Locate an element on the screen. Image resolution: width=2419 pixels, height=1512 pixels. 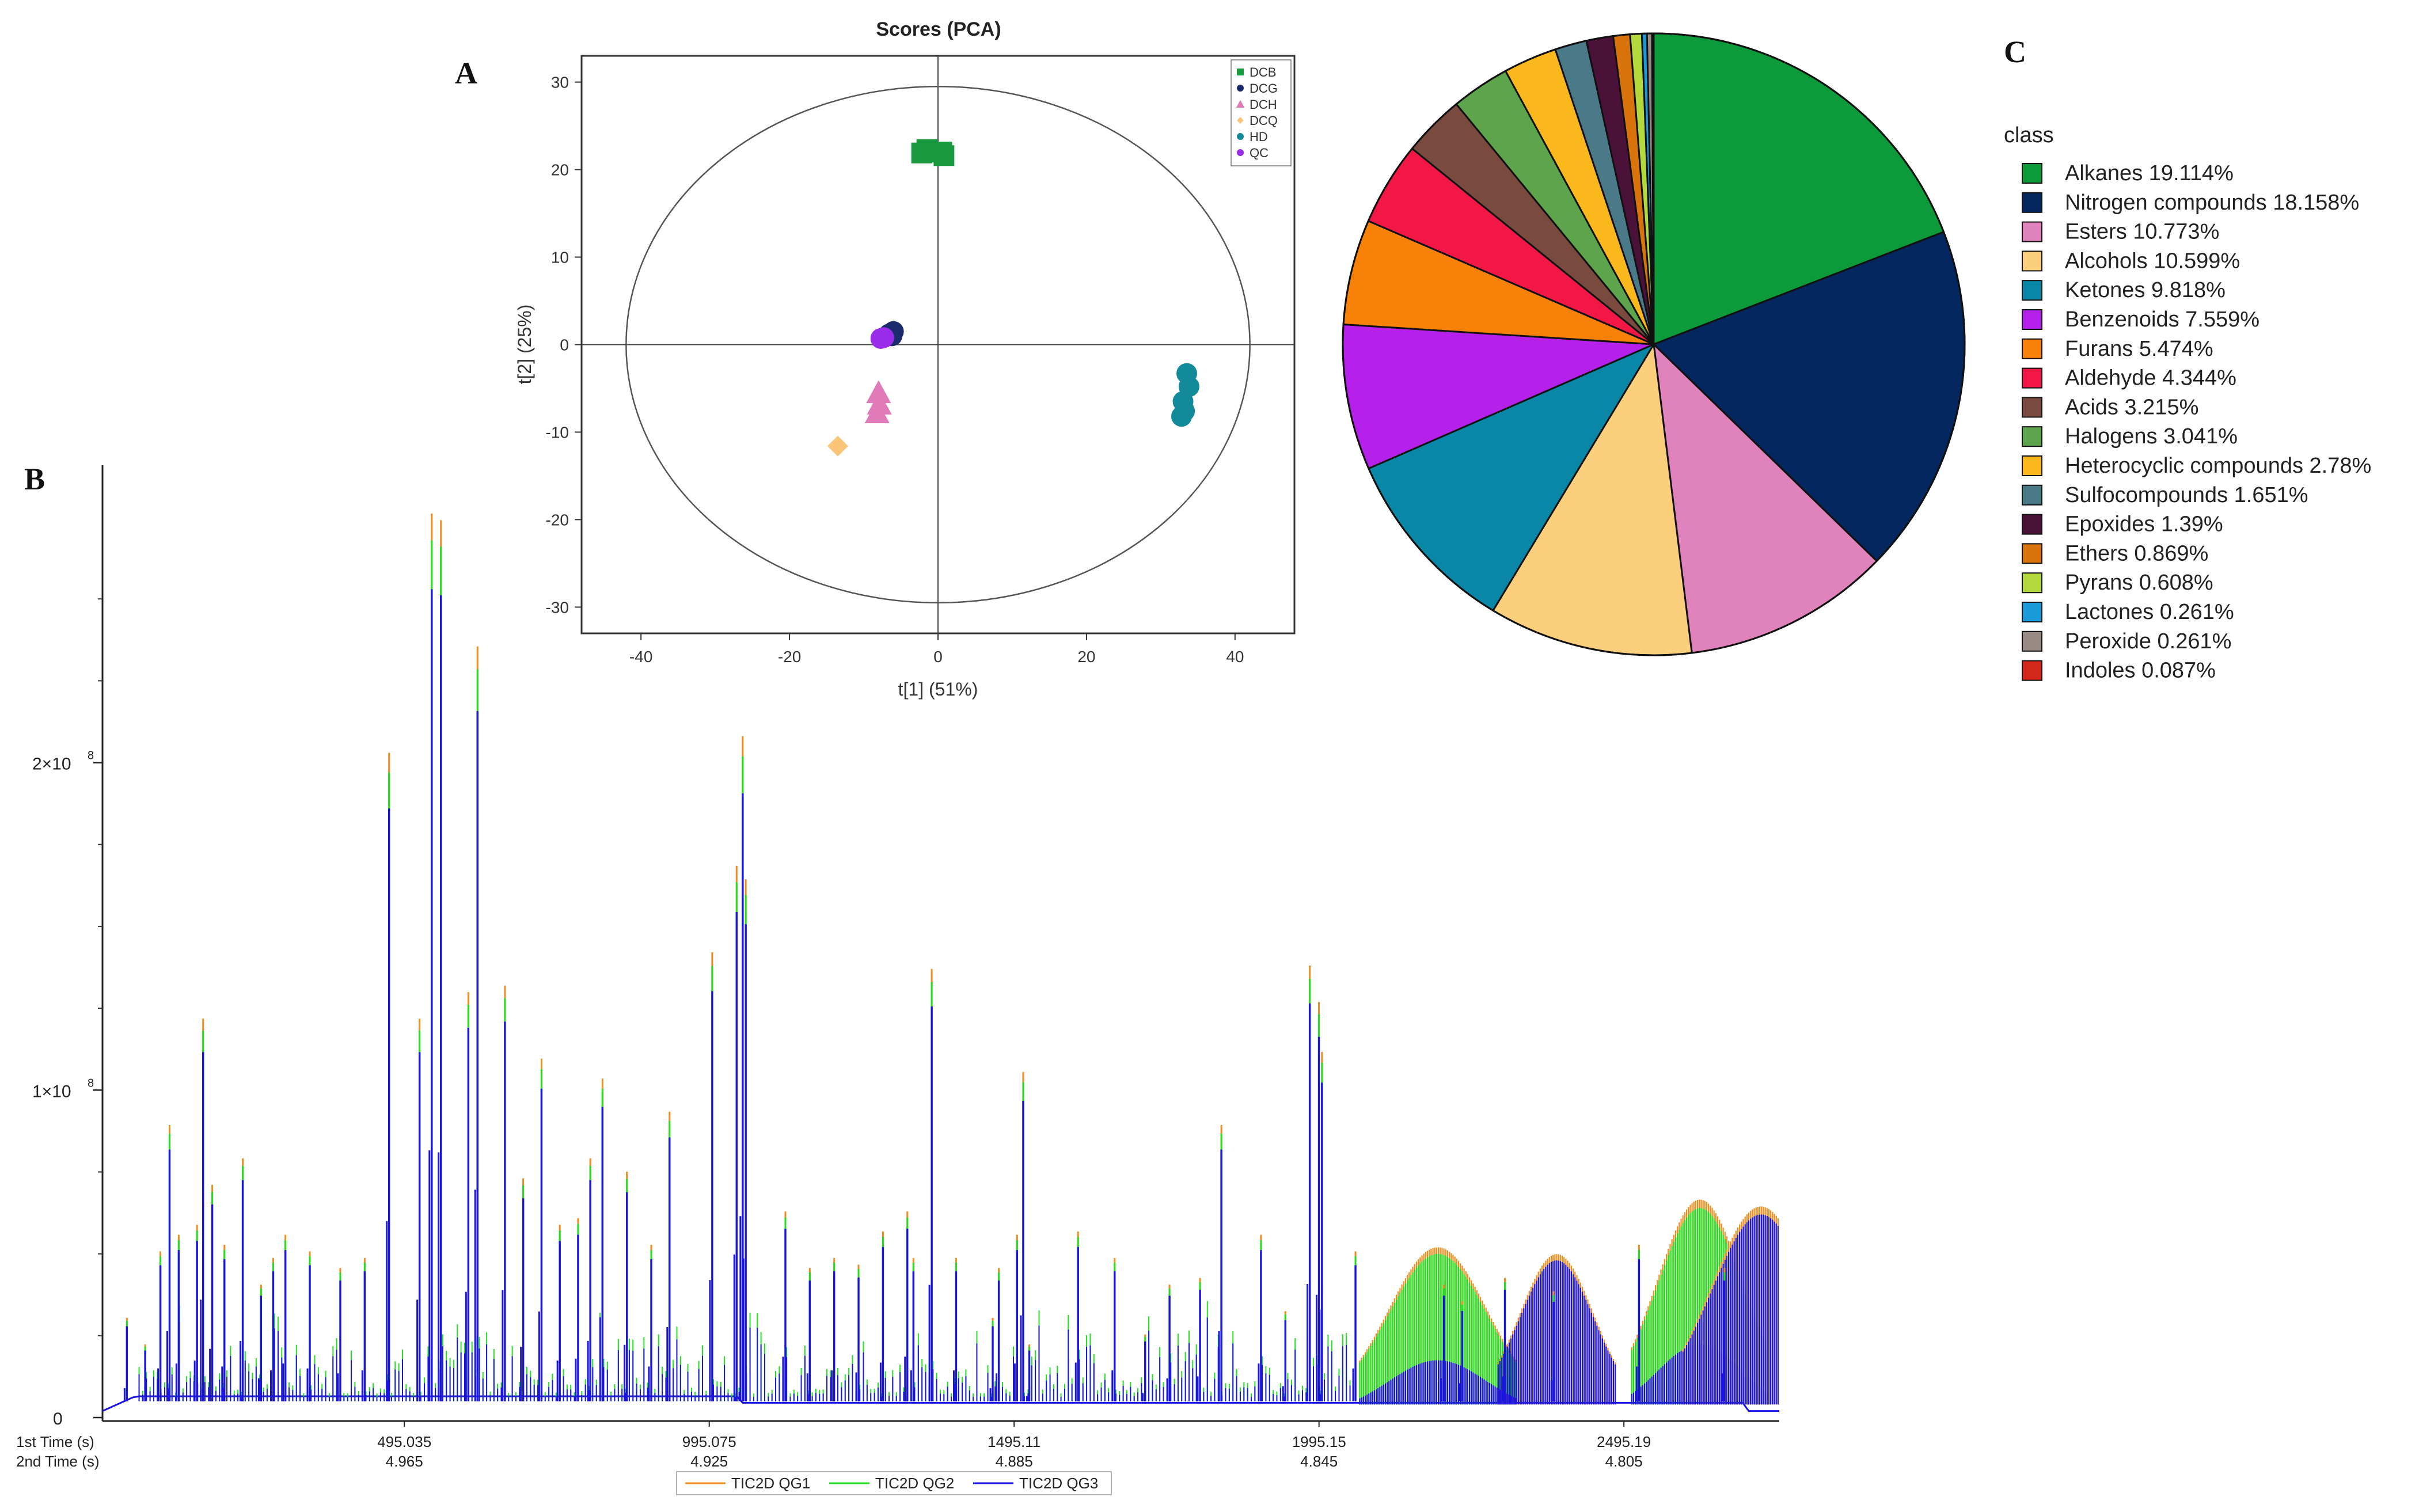
pca-legend-marker-hd is located at coordinates (1240, 136).